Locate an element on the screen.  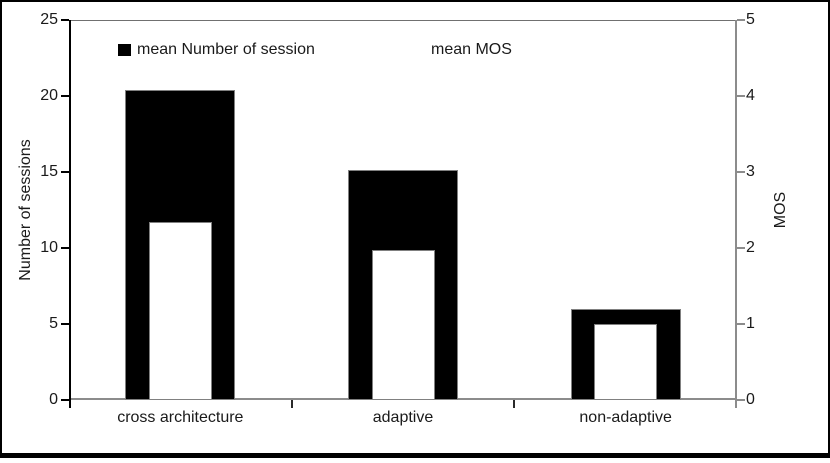
legend-item-mos: mean MOS is located at coordinates (462, 50).